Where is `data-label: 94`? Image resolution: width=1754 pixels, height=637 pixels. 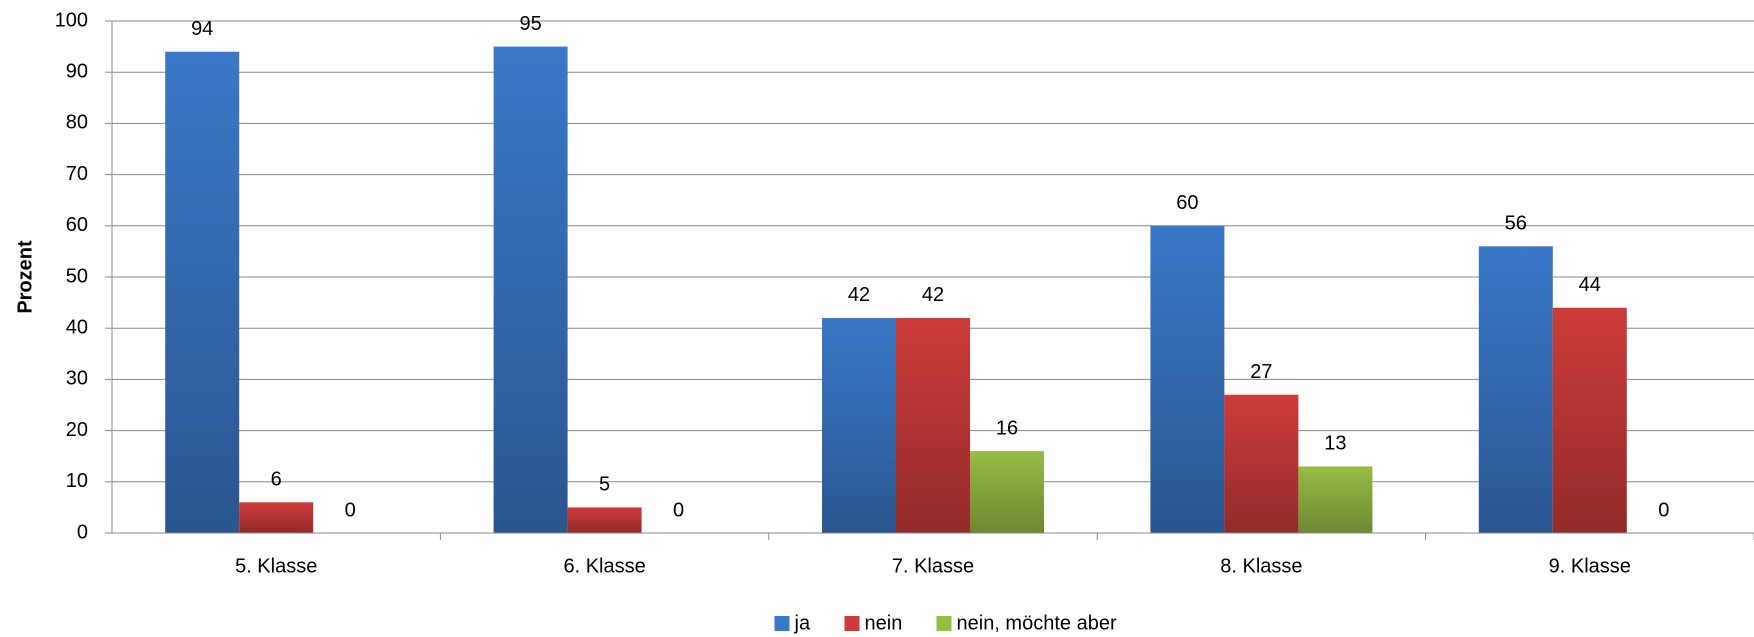
data-label: 94 is located at coordinates (202, 29).